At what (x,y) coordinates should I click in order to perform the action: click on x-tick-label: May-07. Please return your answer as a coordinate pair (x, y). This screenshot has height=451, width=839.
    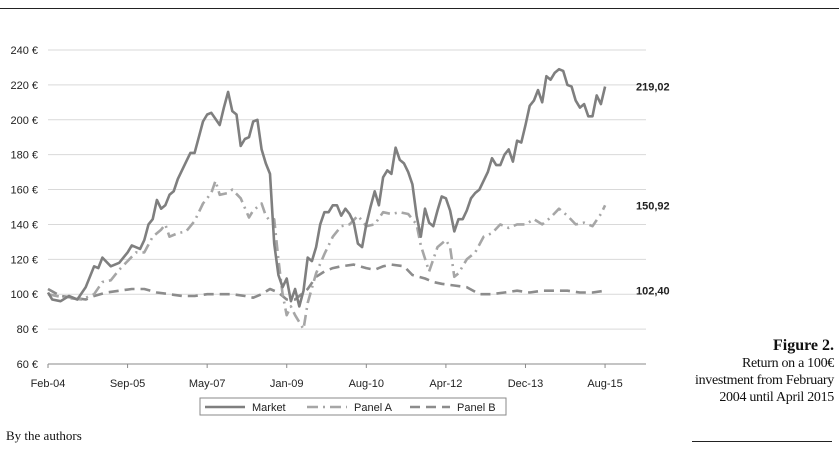
    Looking at the image, I should click on (207, 384).